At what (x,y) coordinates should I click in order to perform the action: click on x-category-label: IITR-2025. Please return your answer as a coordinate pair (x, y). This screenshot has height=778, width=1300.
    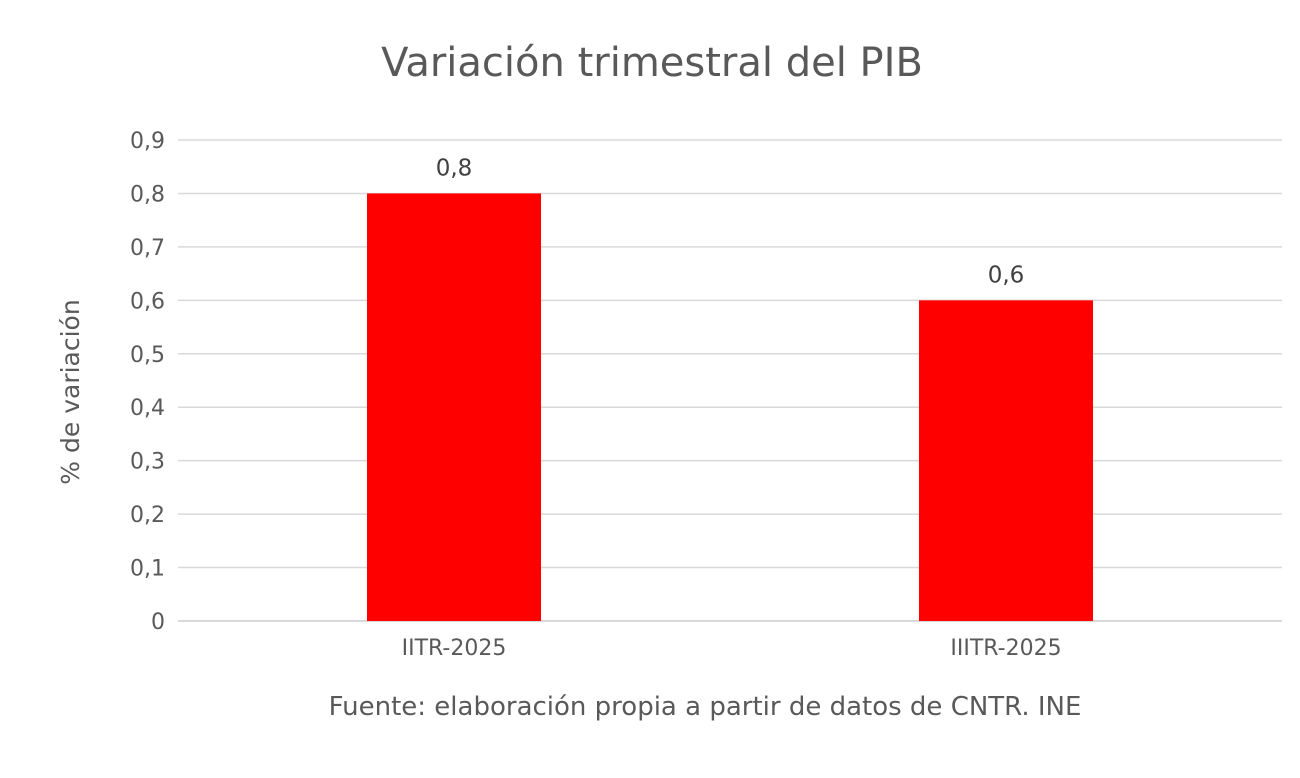
    Looking at the image, I should click on (454, 648).